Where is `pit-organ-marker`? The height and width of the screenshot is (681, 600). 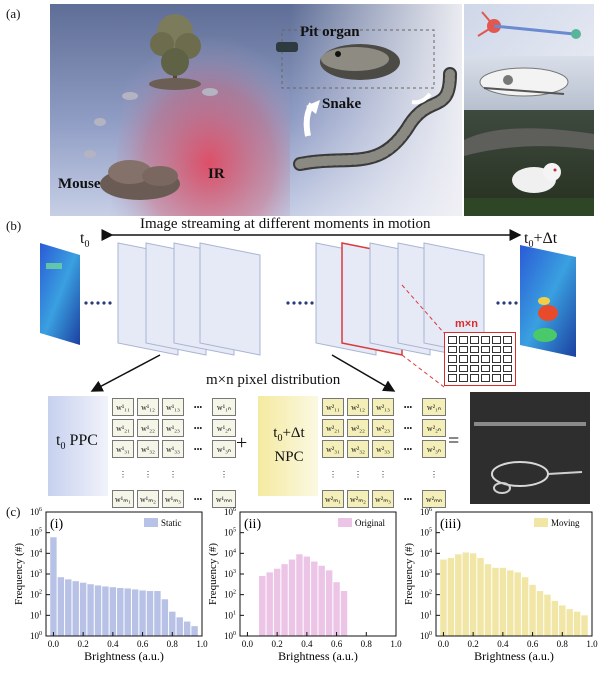
pit-organ-marker is located at coordinates (287, 47).